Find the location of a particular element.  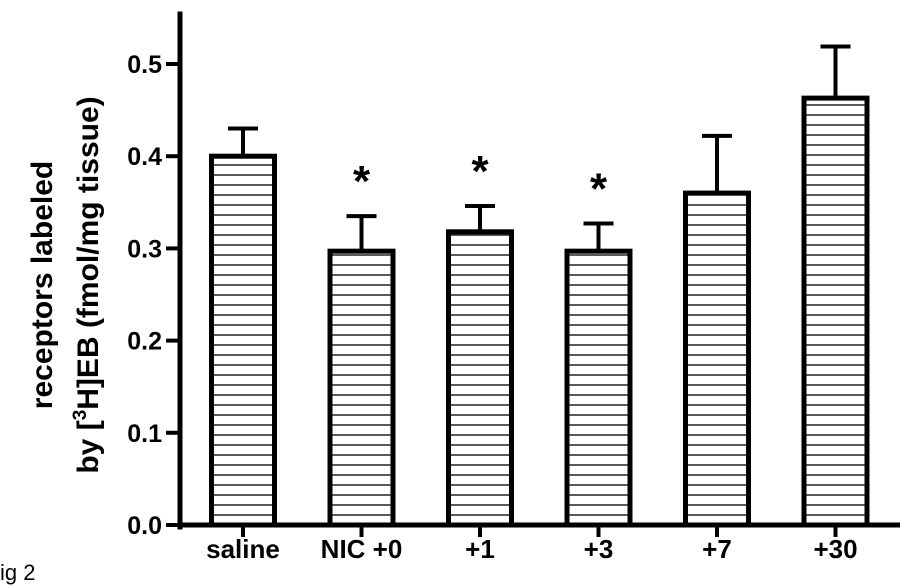

x-tick-label: +7 is located at coordinates (717, 547).